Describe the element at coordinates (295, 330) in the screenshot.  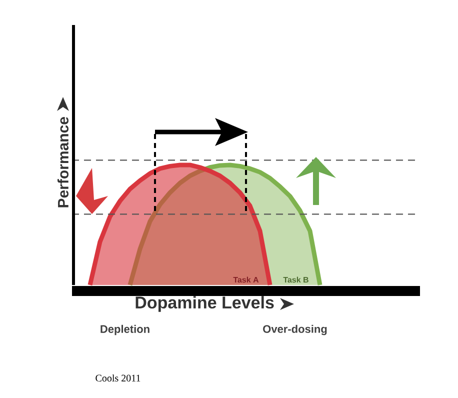
I see `text: Over-dosing` at that location.